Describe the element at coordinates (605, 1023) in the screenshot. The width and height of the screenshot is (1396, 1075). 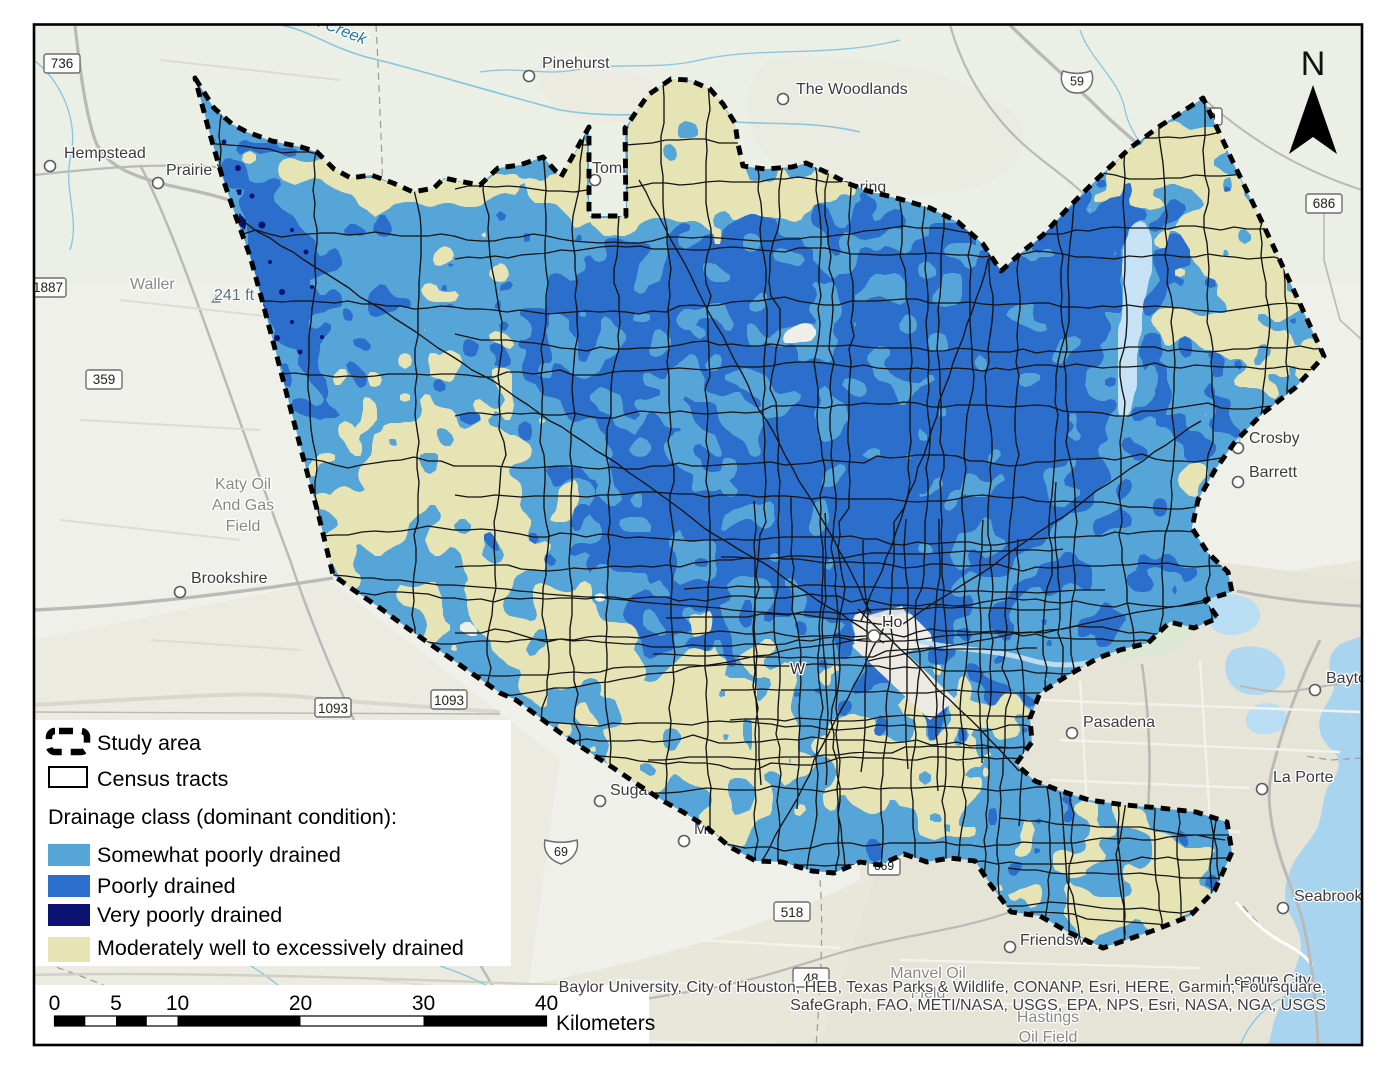
I see `svg-text: Kilometers` at that location.